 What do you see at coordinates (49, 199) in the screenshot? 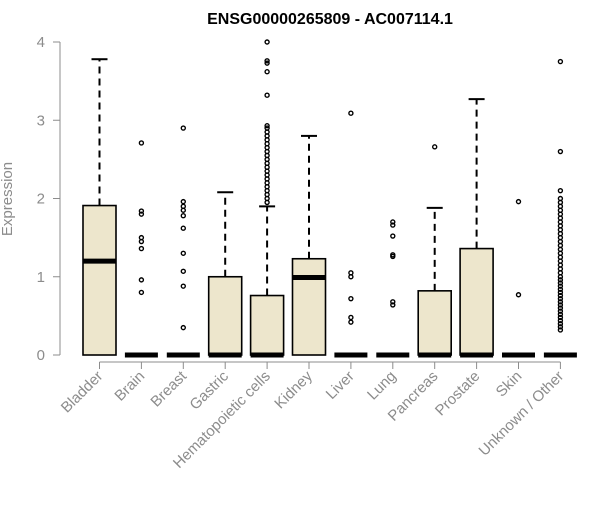
I see `y-axis: 0 1 2 3 4` at bounding box center [49, 199].